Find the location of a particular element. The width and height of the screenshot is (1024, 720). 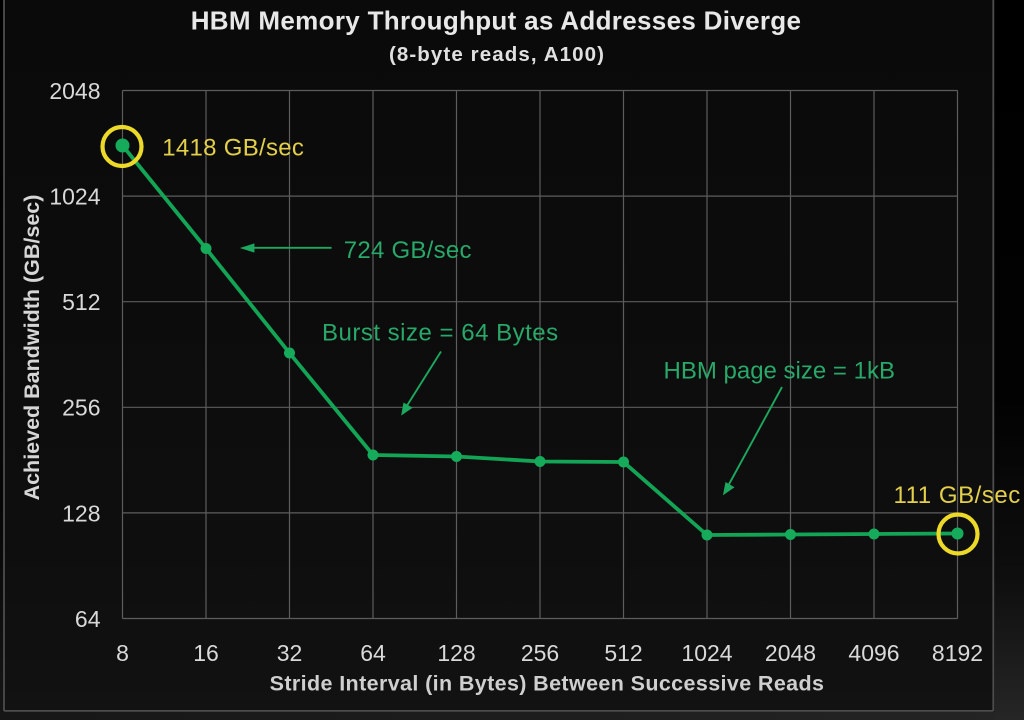

svg-text: 32 is located at coordinates (290, 653).